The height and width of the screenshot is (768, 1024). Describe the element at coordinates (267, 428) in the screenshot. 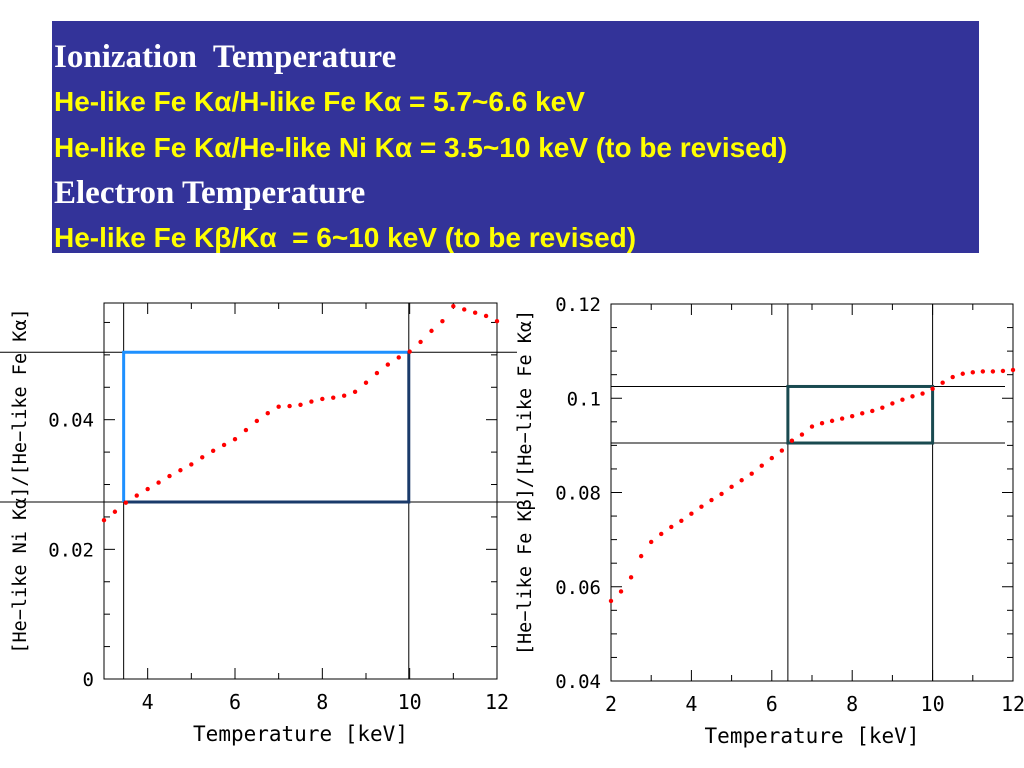

I see `range-box-bottom-right` at that location.